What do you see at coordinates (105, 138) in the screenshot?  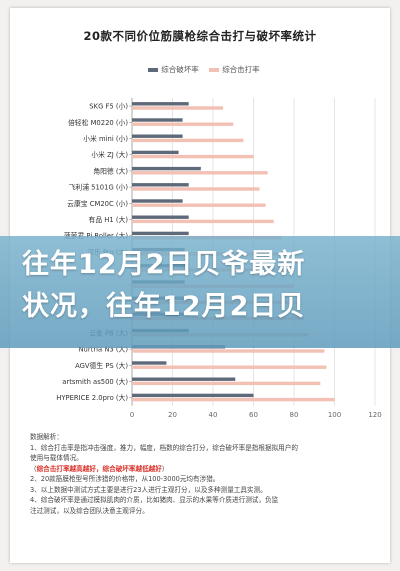 I see `category-label: 小米 mini (小)` at bounding box center [105, 138].